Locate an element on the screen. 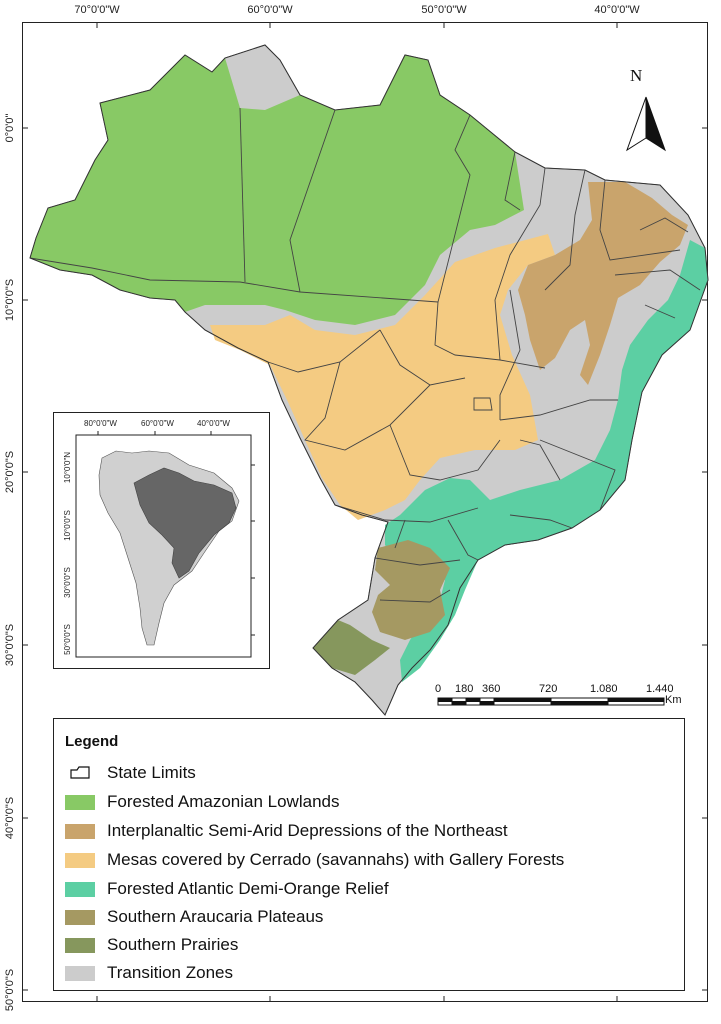 This screenshot has height=1024, width=721. legend-title: Legend is located at coordinates (92, 741).